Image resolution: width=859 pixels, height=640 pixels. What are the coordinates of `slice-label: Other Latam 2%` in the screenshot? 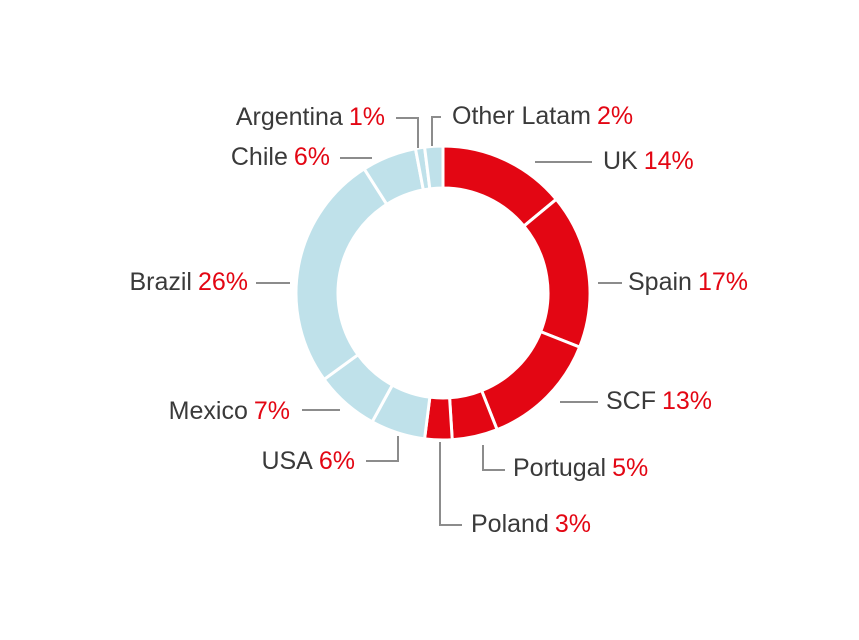 It's located at (542, 116).